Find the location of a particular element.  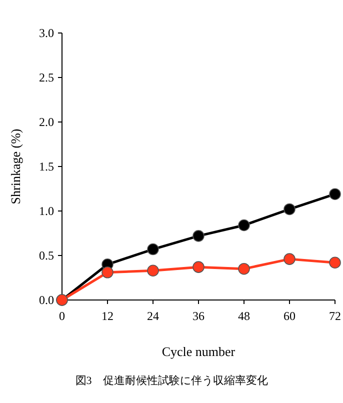

y-tick-label: 1.5 is located at coordinates (46, 167).